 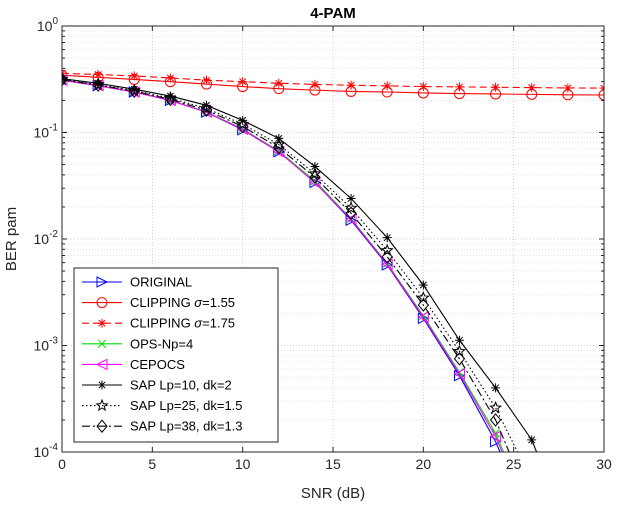 I want to click on y-tick-label: 10⁻¹, so click(x=46, y=132).